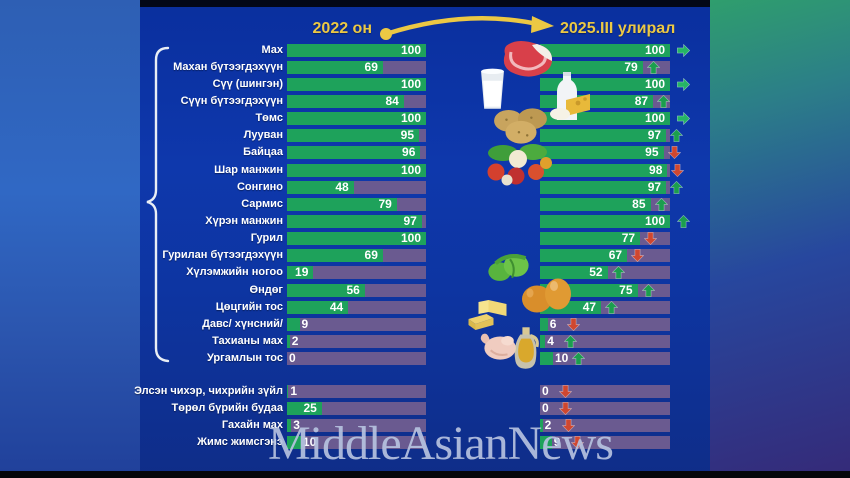 The width and height of the screenshot is (850, 478). I want to click on chart-row: Төмс 100 100, so click(425, 118).